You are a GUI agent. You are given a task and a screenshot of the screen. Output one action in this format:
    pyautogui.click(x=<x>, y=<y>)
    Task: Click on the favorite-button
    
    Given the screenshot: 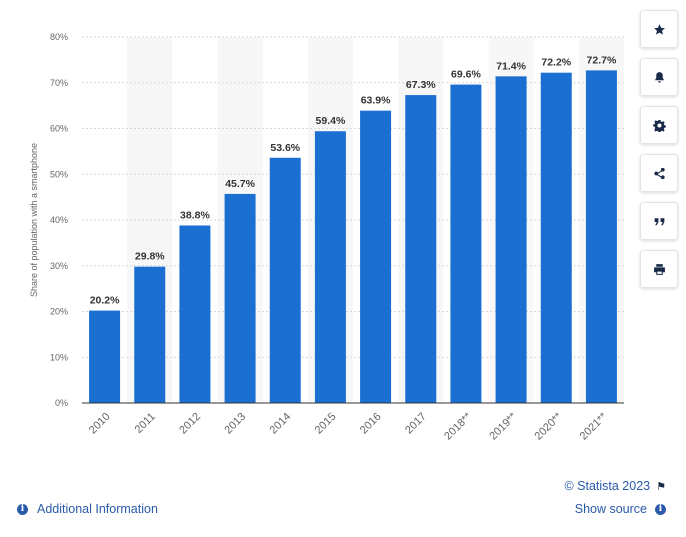 What is the action you would take?
    pyautogui.click(x=659, y=29)
    